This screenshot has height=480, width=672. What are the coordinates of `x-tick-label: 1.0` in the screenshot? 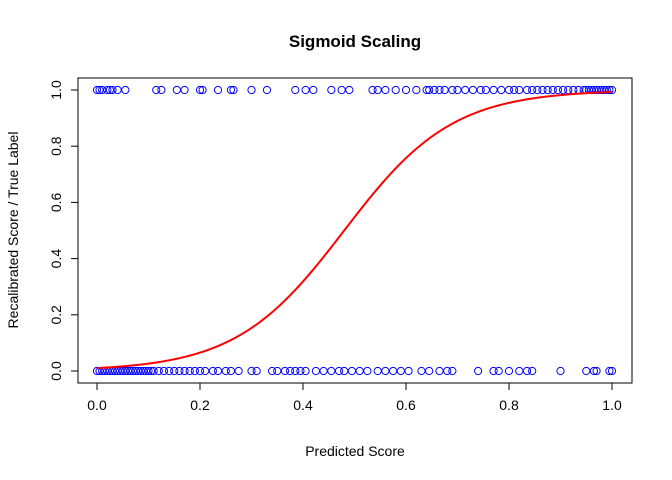 It's located at (612, 405).